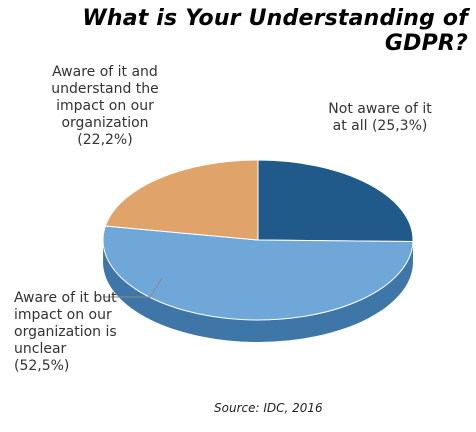  I want to click on chart-title: What is Your Understanding of GDPR?, so click(275, 31).